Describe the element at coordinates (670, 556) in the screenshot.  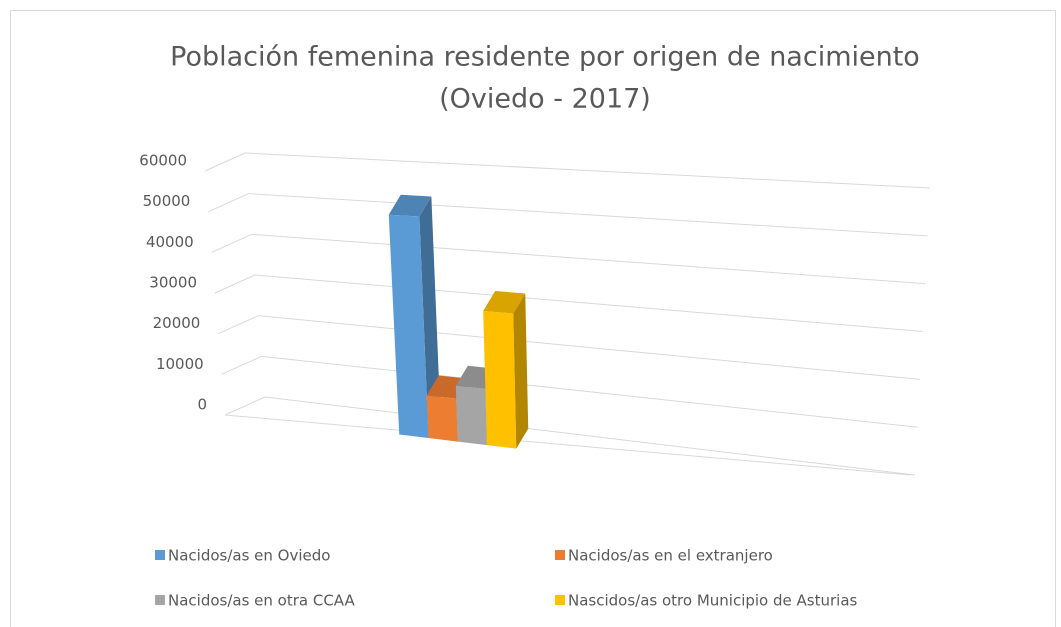
I see `legend-label: Nacidos/as en el extranjero` at that location.